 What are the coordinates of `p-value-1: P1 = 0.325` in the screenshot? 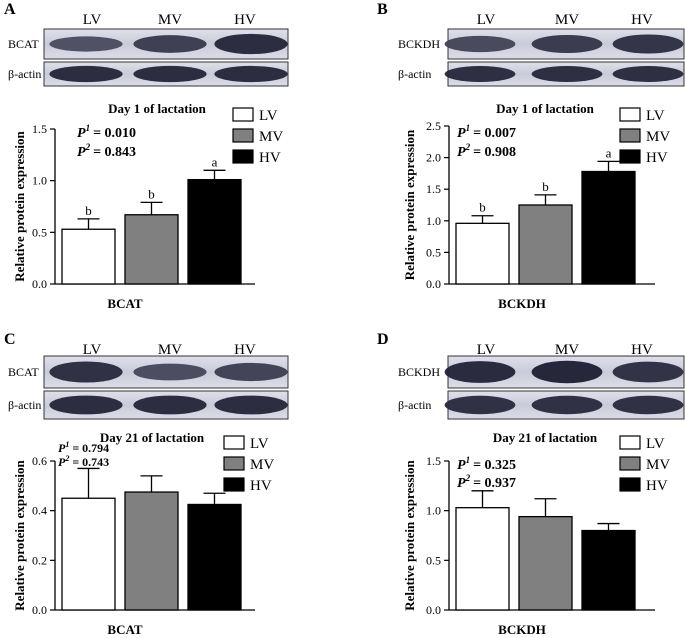 It's located at (486, 464).